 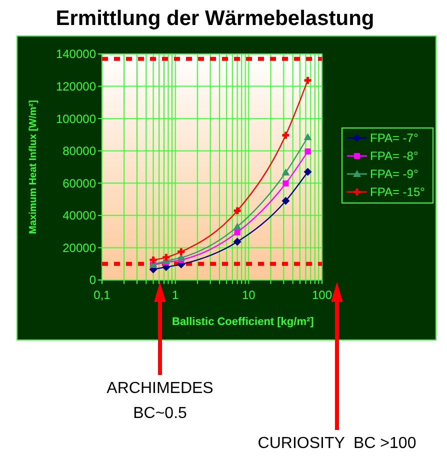 I want to click on y-tick-label: 100000, so click(x=76, y=119).